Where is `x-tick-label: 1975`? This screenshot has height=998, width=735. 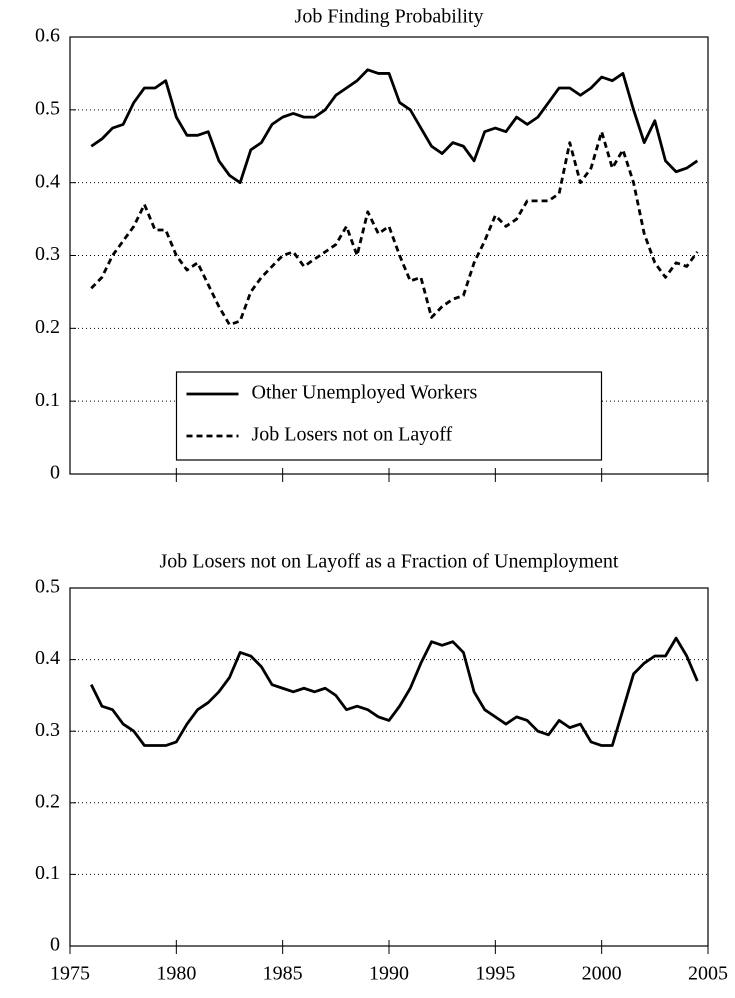
x-tick-label: 1975 is located at coordinates (70, 974).